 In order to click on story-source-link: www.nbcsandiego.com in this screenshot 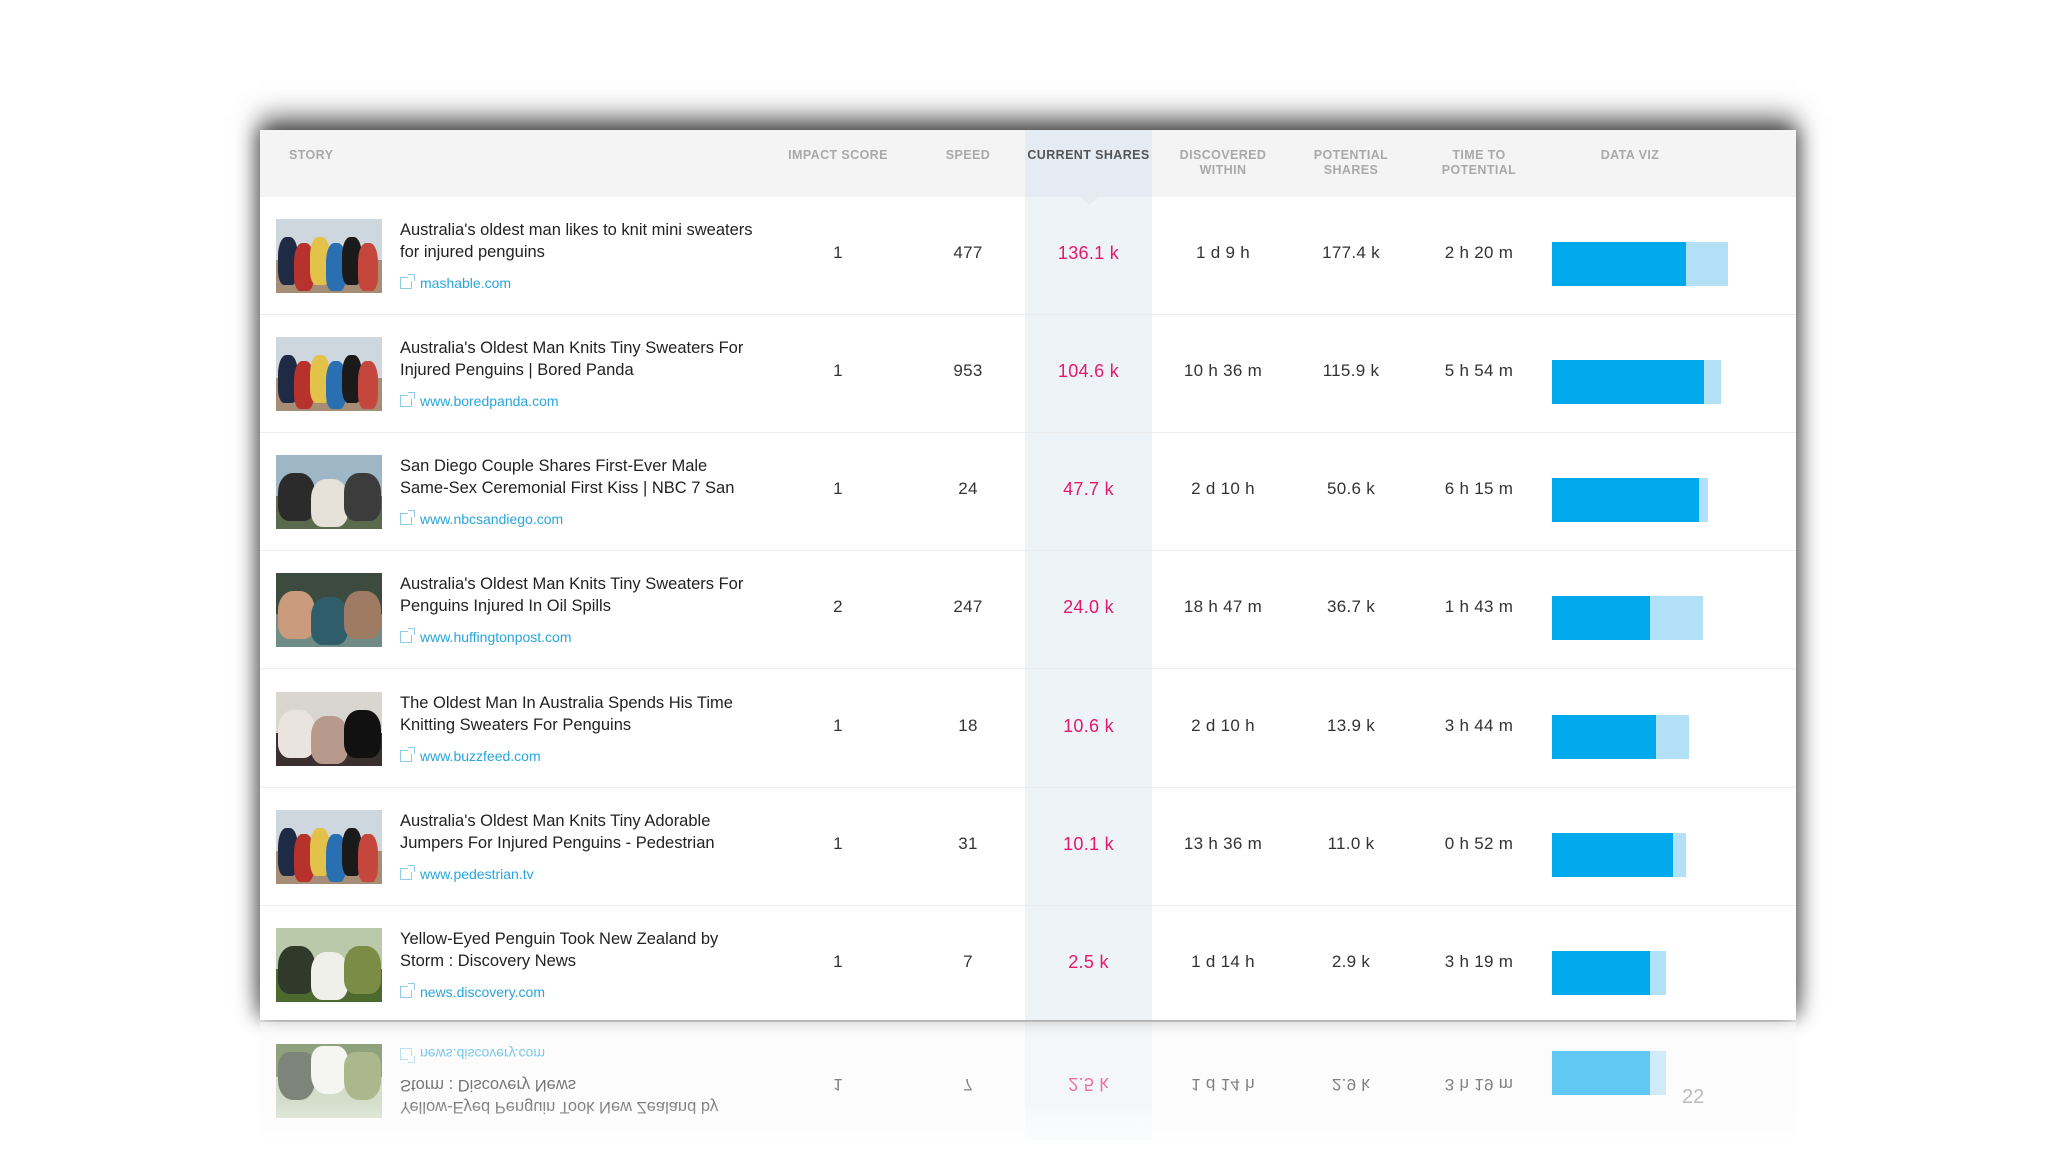, I will do `click(482, 518)`.